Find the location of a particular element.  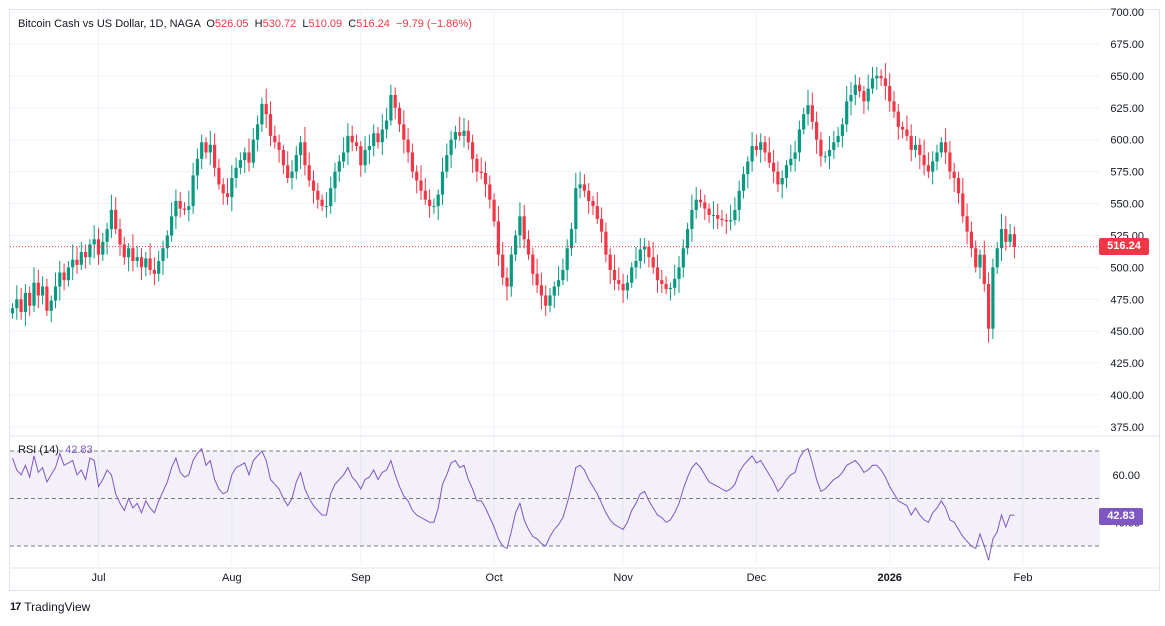

brand: 17 TradingView is located at coordinates (50, 607).